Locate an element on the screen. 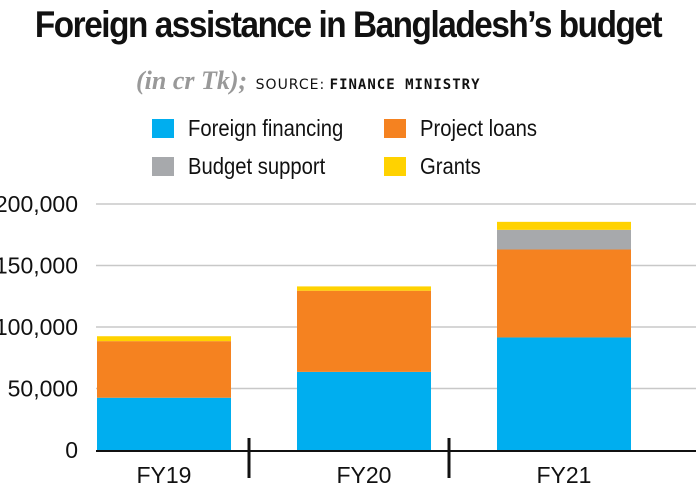 The height and width of the screenshot is (496, 696). bar-fy19-foreign-financing is located at coordinates (164, 423).